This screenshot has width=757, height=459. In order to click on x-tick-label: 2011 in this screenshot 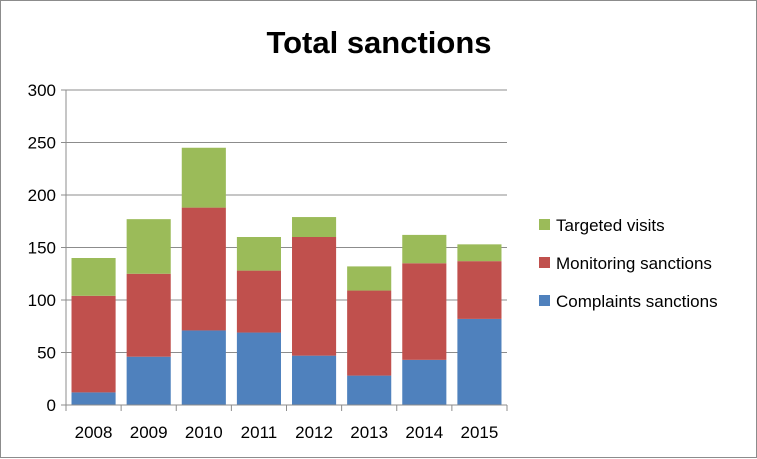, I will do `click(259, 432)`.